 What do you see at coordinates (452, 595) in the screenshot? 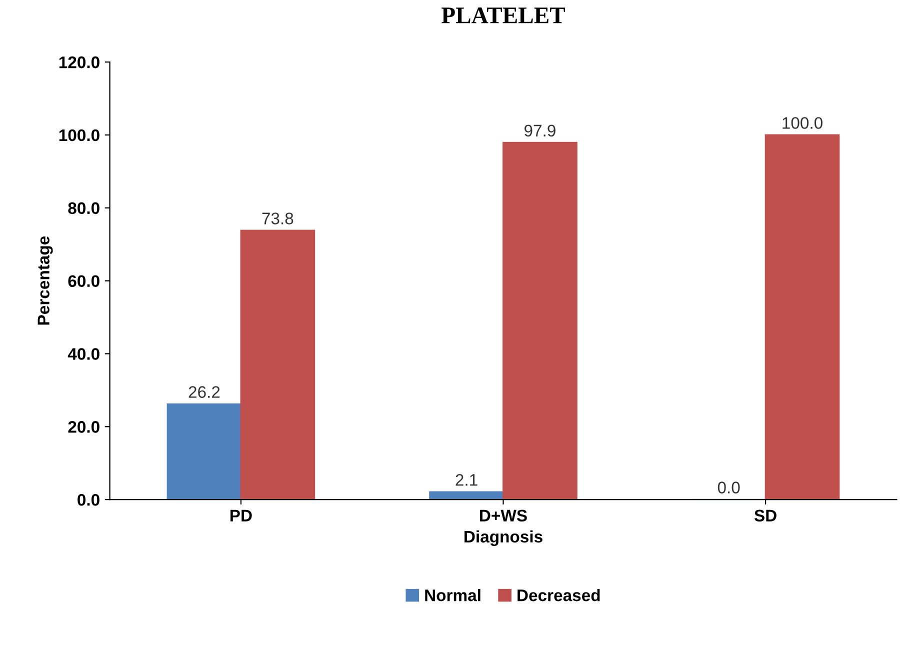
I see `legend-label: Normal` at bounding box center [452, 595].